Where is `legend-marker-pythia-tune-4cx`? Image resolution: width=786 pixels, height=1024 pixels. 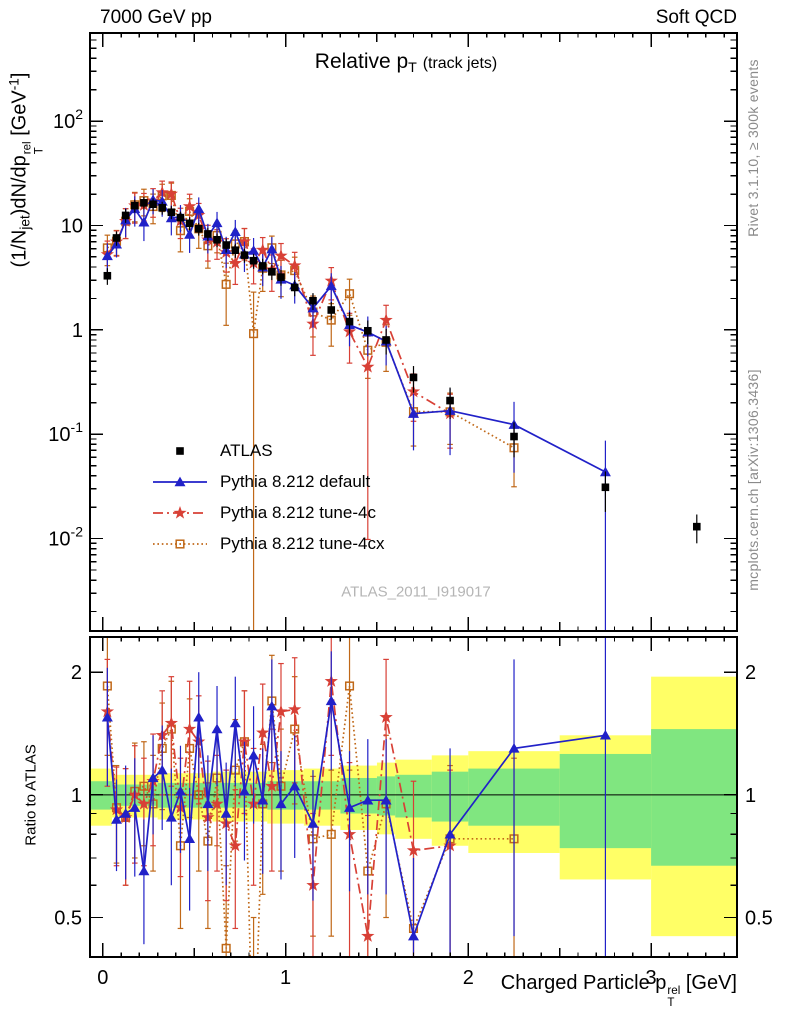 legend-marker-pythia-tune-4cx is located at coordinates (180, 543).